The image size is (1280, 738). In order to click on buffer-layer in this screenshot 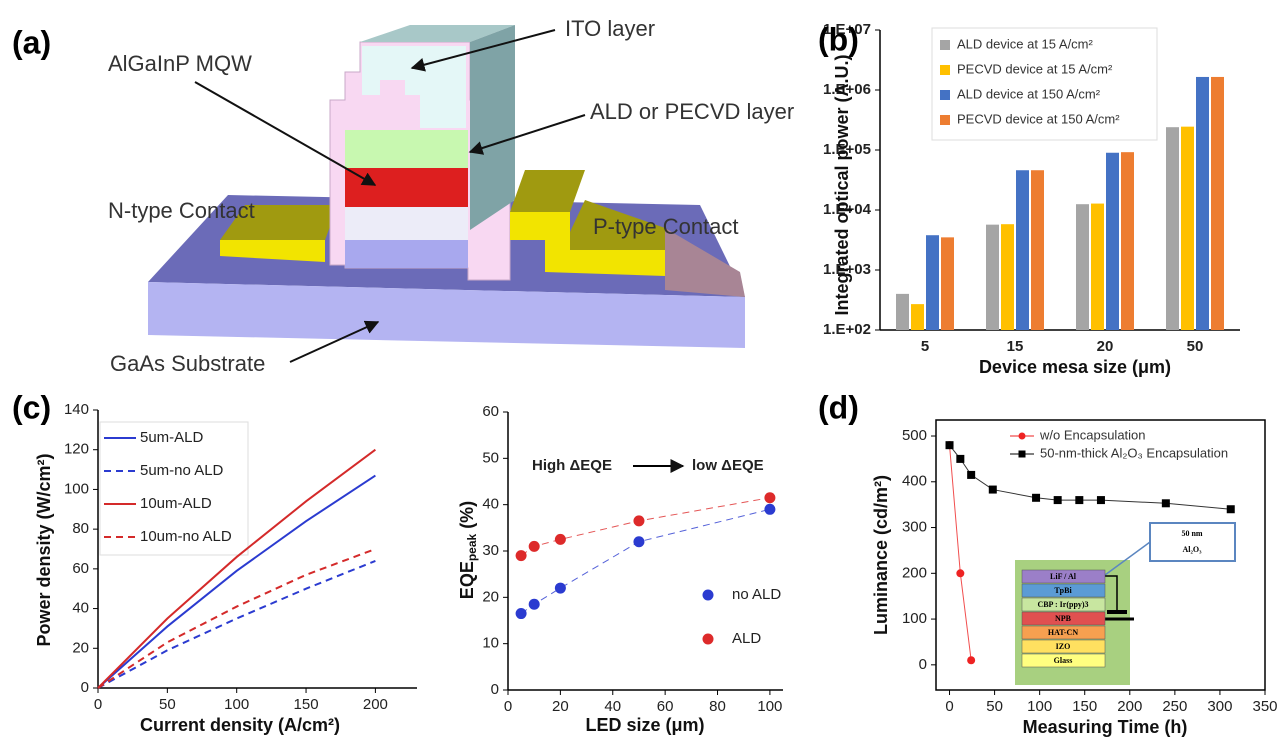, I will do `click(406, 254)`.